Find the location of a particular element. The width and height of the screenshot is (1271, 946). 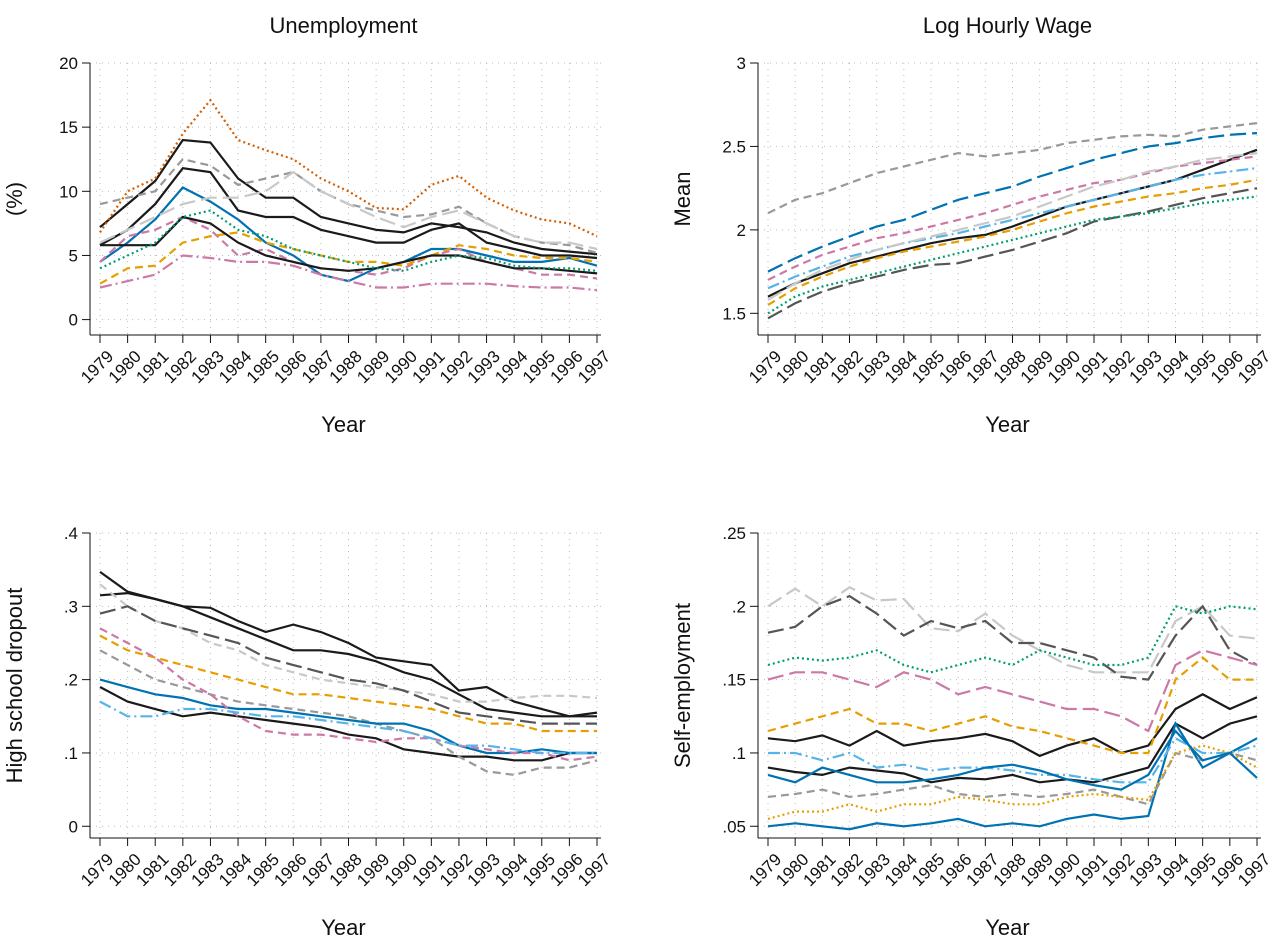

y-tick-label: .4 is located at coordinates (71, 533).